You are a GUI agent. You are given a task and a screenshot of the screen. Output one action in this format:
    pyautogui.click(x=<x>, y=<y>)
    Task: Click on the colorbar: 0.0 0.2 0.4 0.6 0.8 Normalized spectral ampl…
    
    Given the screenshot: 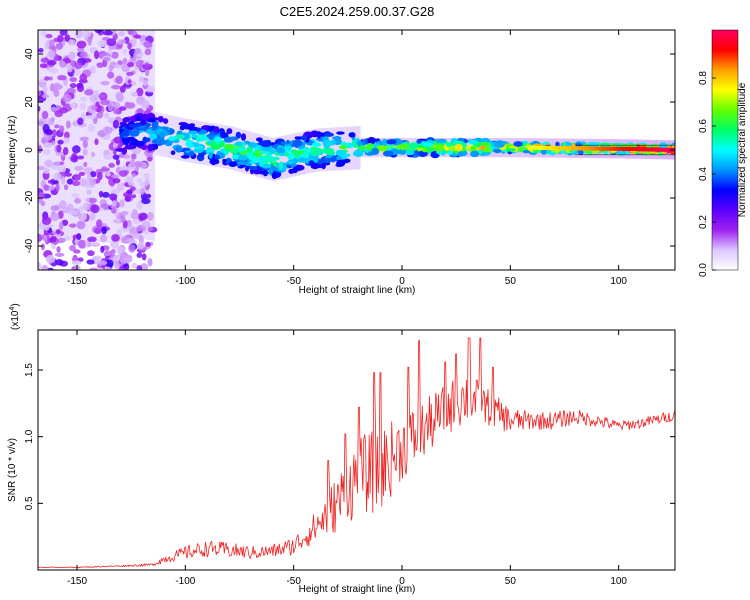 What is the action you would take?
    pyautogui.click(x=723, y=153)
    